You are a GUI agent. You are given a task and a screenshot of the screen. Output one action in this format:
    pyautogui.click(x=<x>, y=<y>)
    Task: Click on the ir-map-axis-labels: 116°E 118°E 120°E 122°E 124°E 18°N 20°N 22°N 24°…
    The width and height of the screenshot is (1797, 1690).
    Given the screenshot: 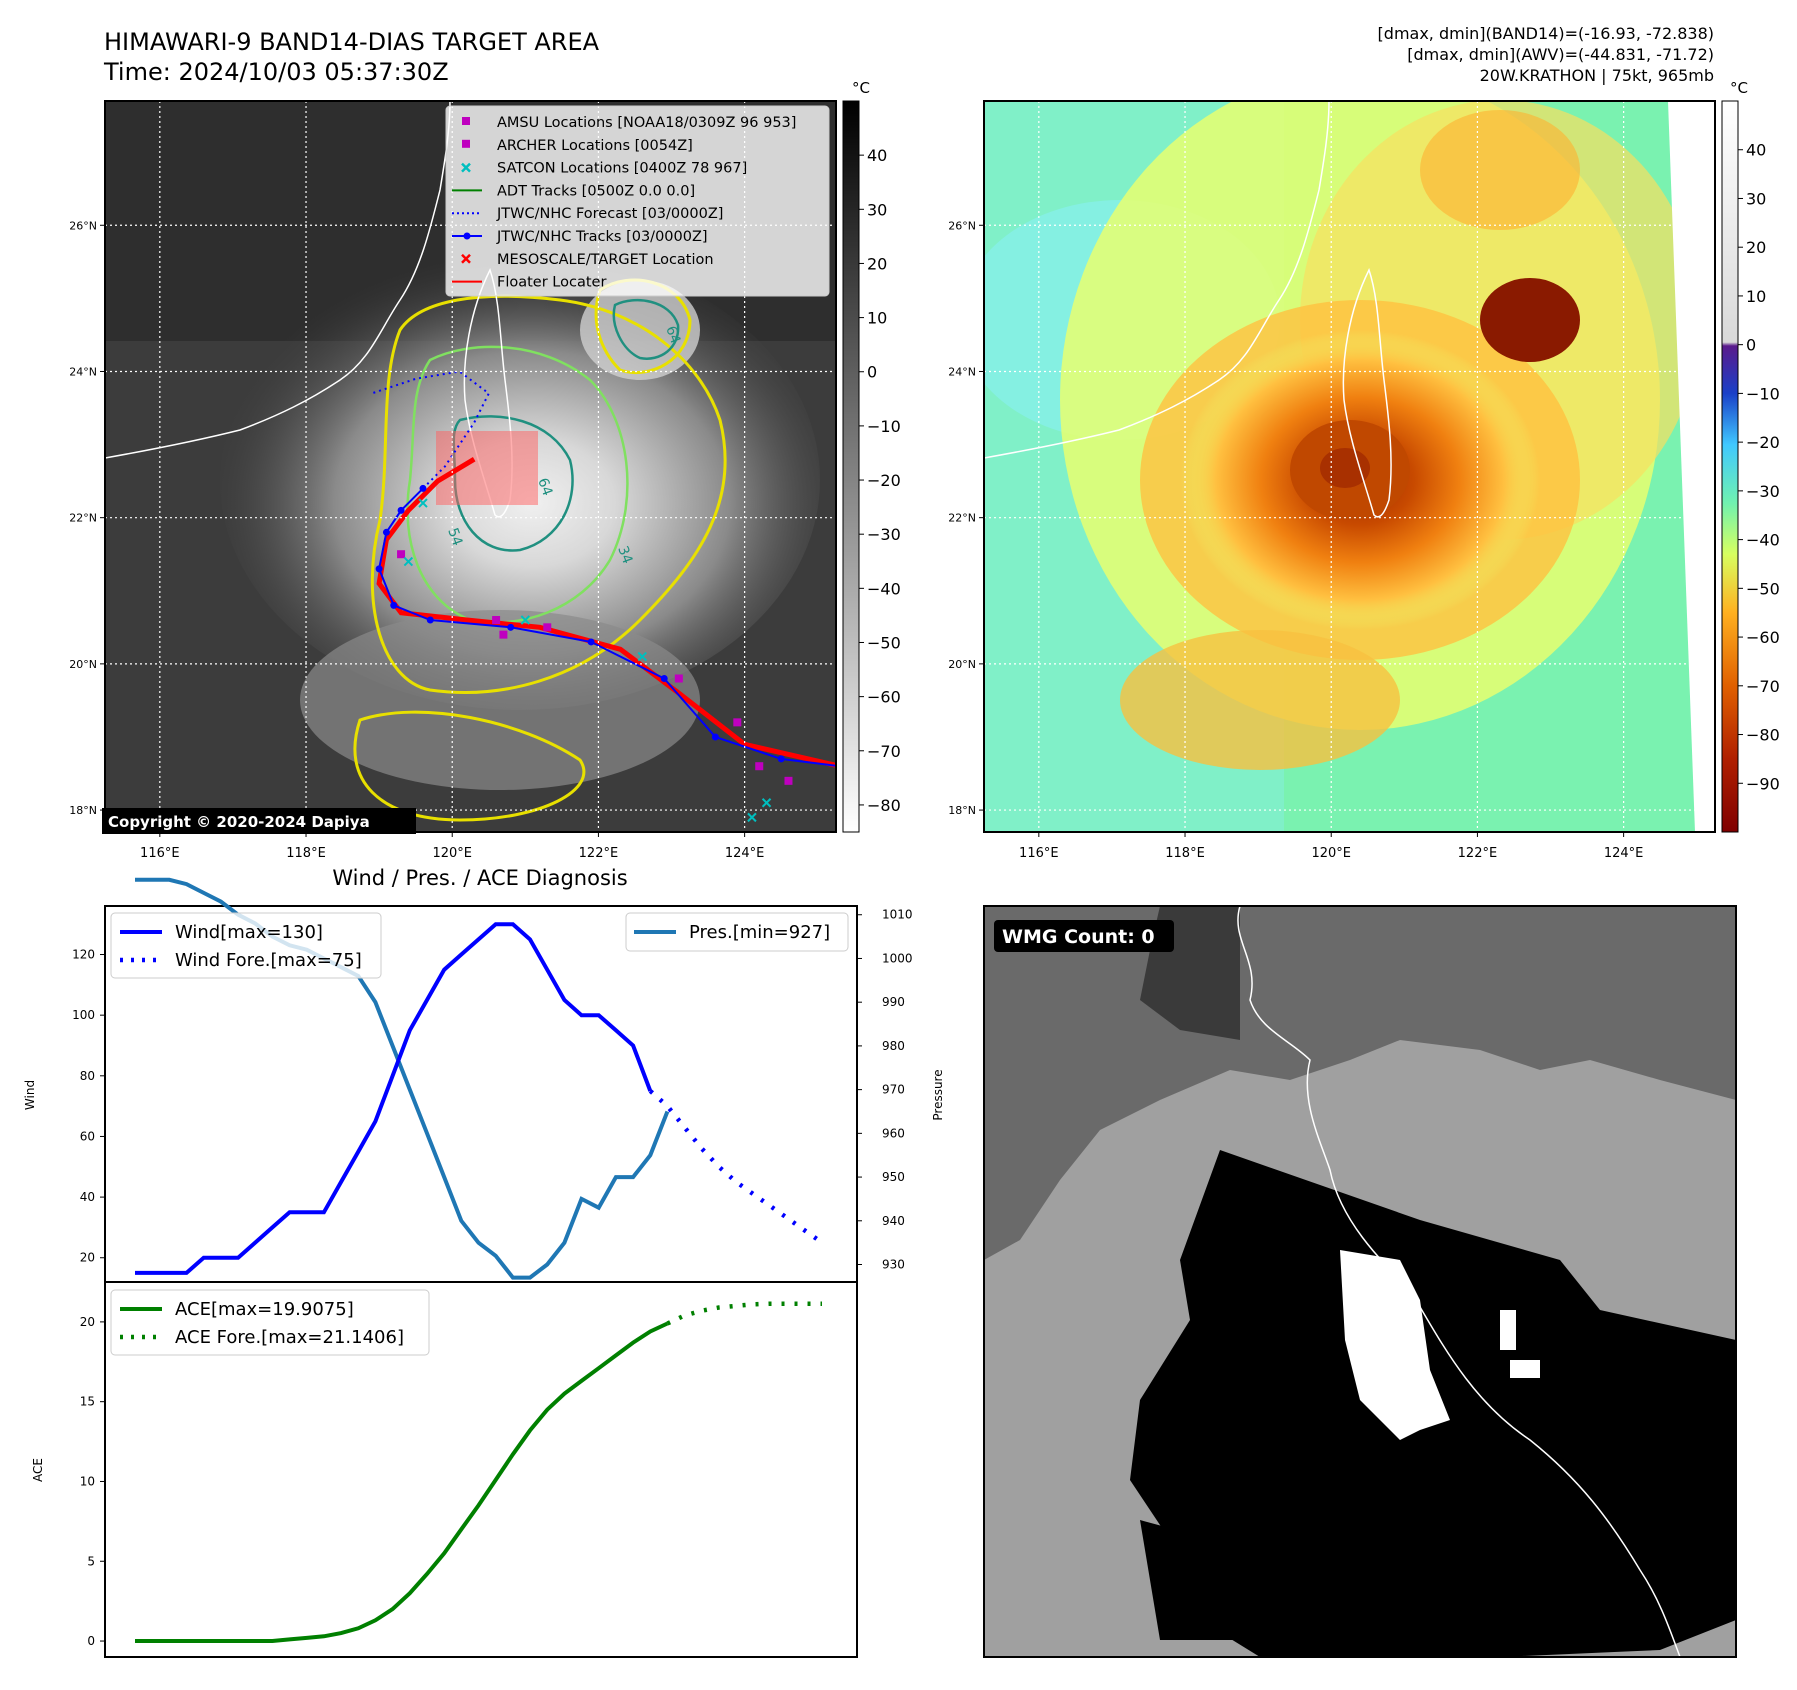 What is the action you would take?
    pyautogui.click(x=416, y=540)
    